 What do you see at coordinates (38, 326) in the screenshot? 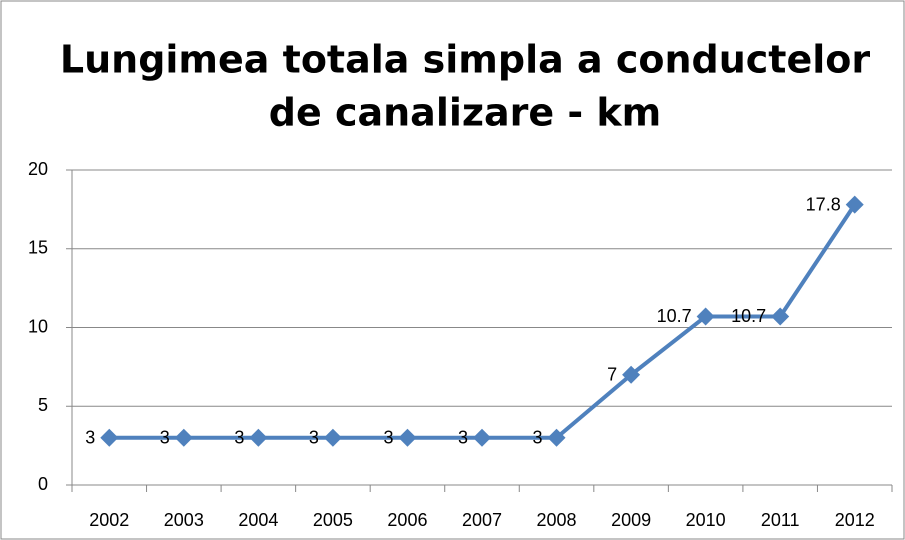
I see `y-tick-label: 10` at bounding box center [38, 326].